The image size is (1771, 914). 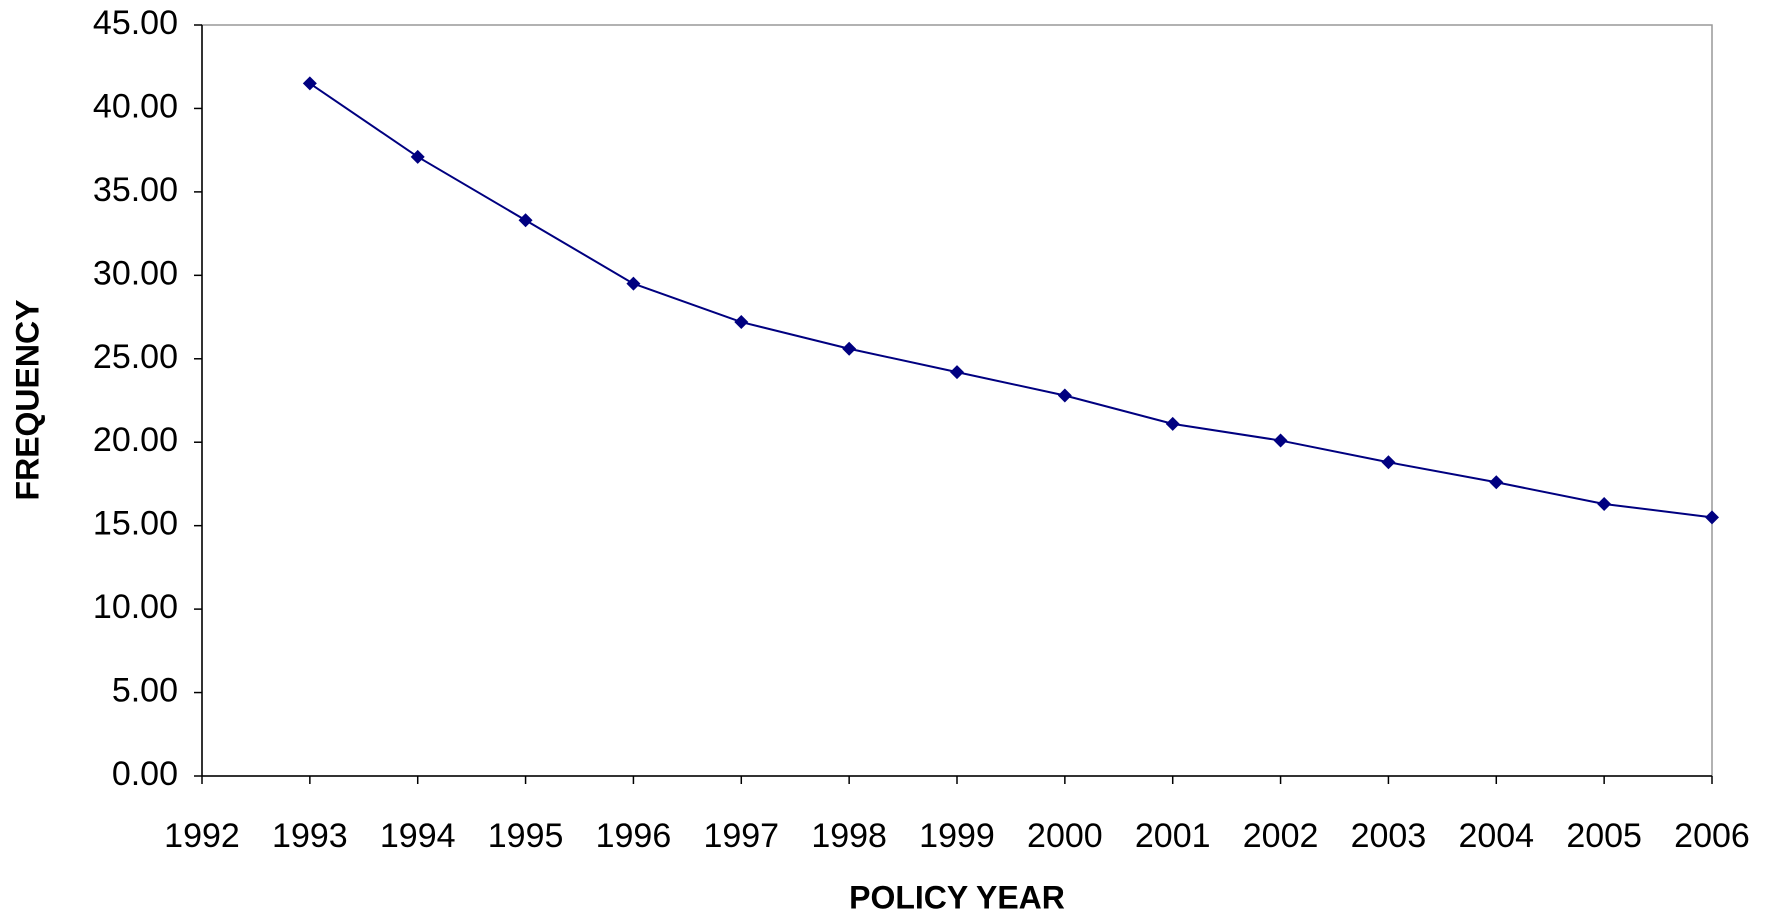 What do you see at coordinates (418, 836) in the screenshot?
I see `x-tick-label: 1994` at bounding box center [418, 836].